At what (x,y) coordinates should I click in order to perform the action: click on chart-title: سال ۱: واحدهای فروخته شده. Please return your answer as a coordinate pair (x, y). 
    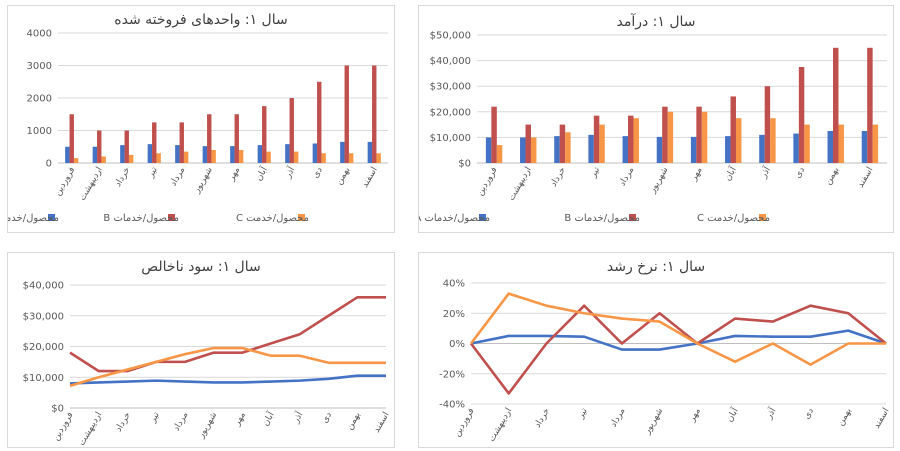
    Looking at the image, I should click on (200, 20).